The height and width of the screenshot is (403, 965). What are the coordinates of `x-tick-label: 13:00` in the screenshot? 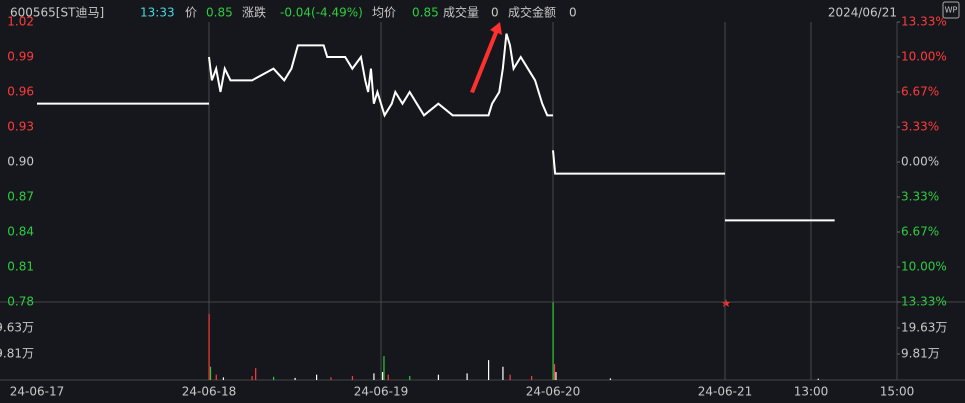 It's located at (811, 392).